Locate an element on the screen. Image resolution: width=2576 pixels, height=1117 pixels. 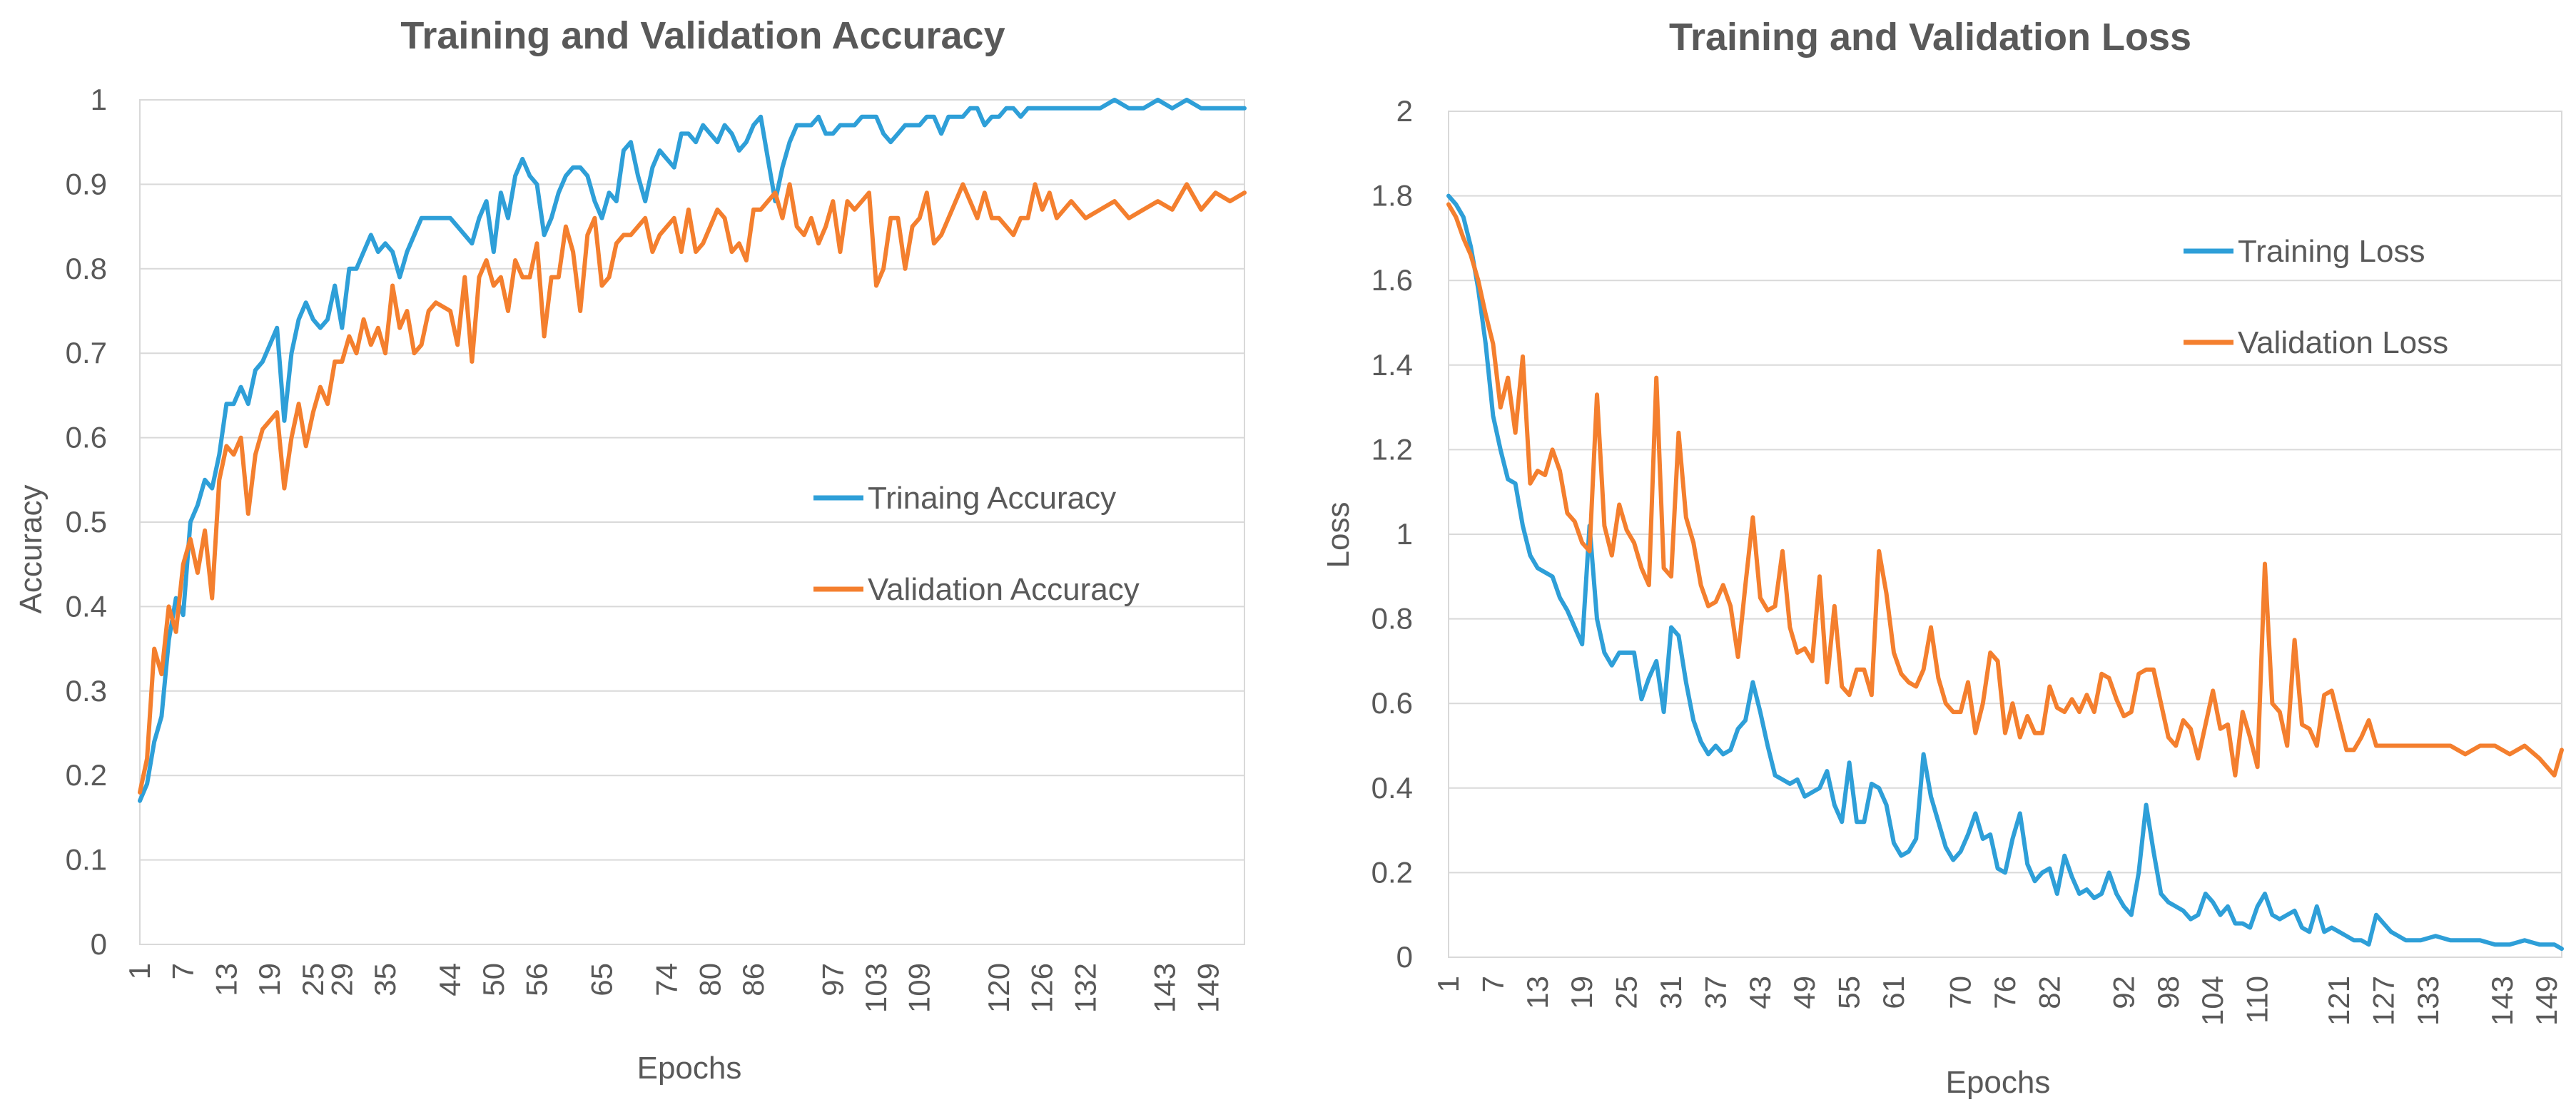
accuracy-x-tick-label: 44 is located at coordinates (450, 979).